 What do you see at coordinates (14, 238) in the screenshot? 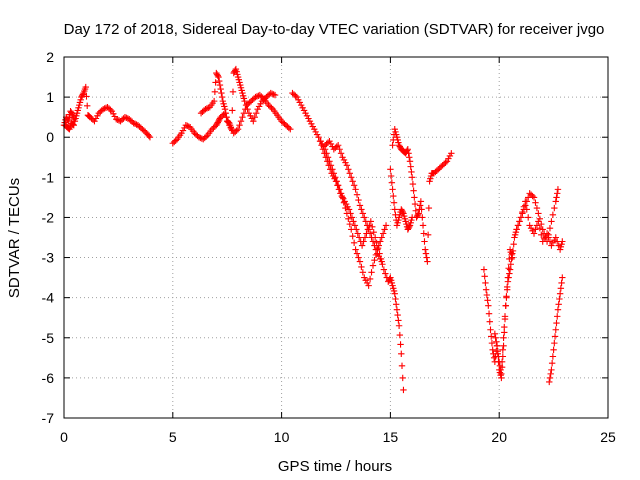
I see `y-axis-label: SDTVAR / TECUs` at bounding box center [14, 238].